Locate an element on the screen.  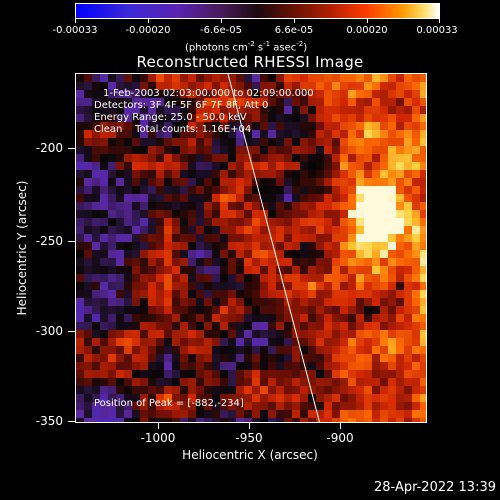
y-tick-label: -250 is located at coordinates (49, 241).